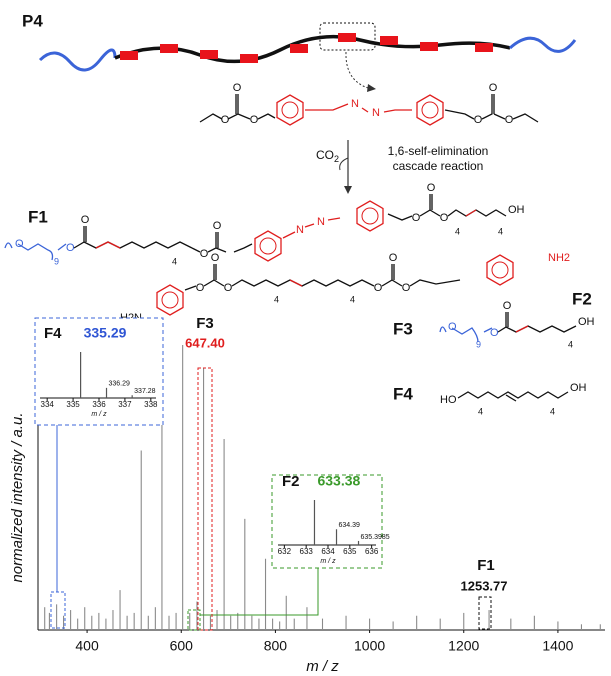 This screenshot has width=611, height=676. Describe the element at coordinates (338, 481) in the screenshot. I see `peak-label: 633.38` at that location.